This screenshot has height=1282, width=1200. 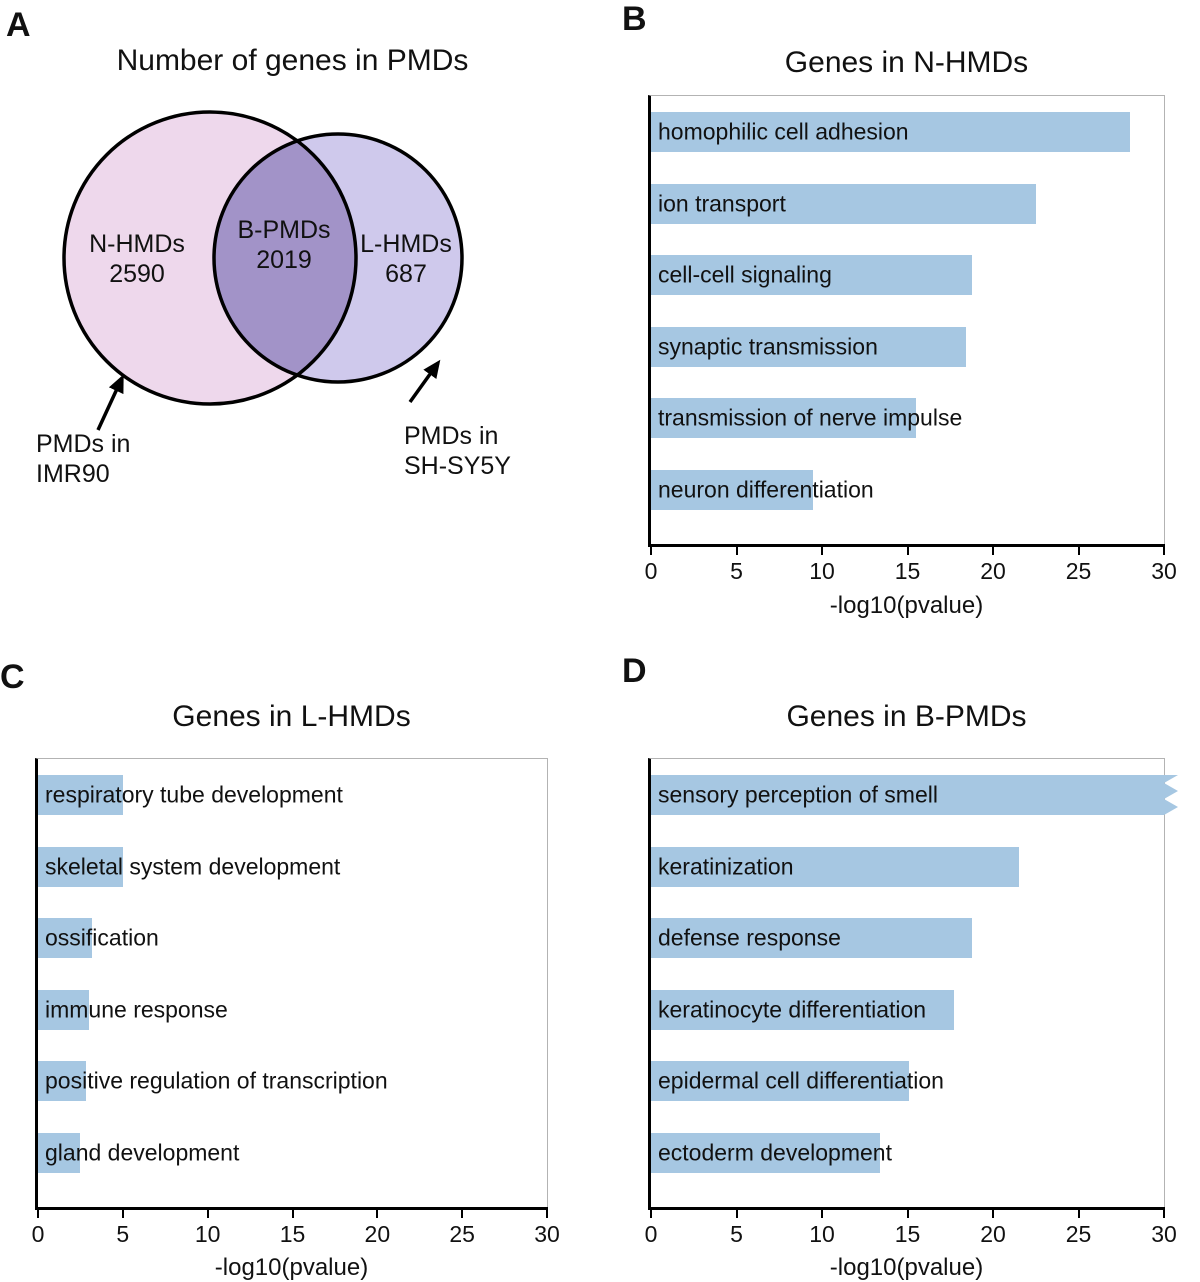 What do you see at coordinates (424, 381) in the screenshot?
I see `right-arrow` at bounding box center [424, 381].